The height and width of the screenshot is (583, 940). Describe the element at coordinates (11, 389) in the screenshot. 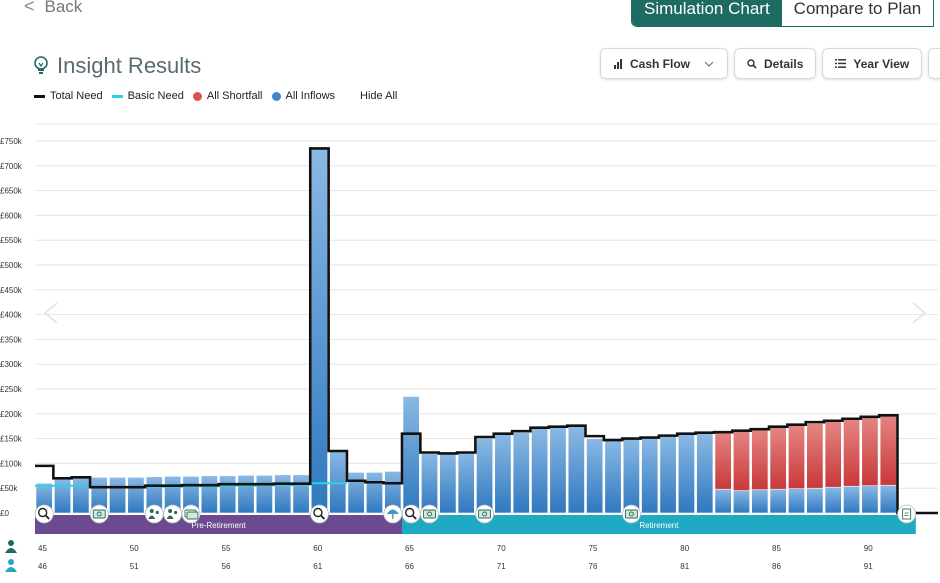

I see `y-tick-label: £250k` at that location.